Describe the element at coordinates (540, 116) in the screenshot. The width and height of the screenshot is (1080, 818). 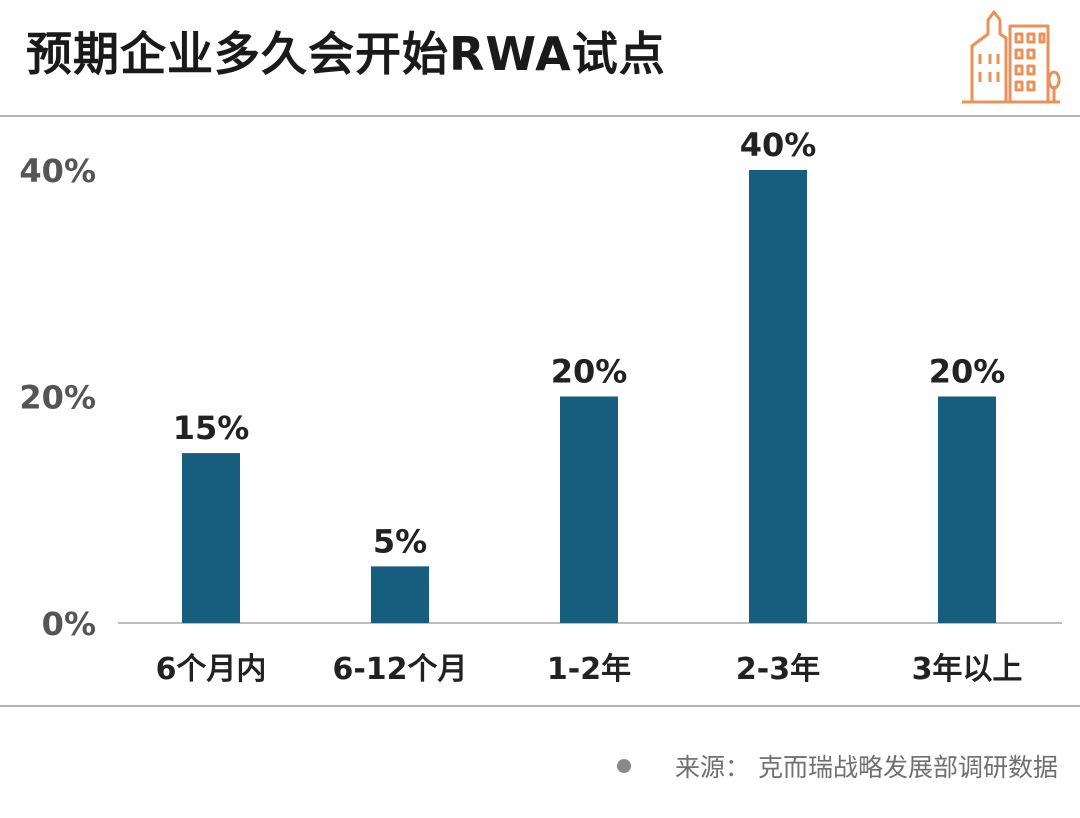
I see `header-divider` at that location.